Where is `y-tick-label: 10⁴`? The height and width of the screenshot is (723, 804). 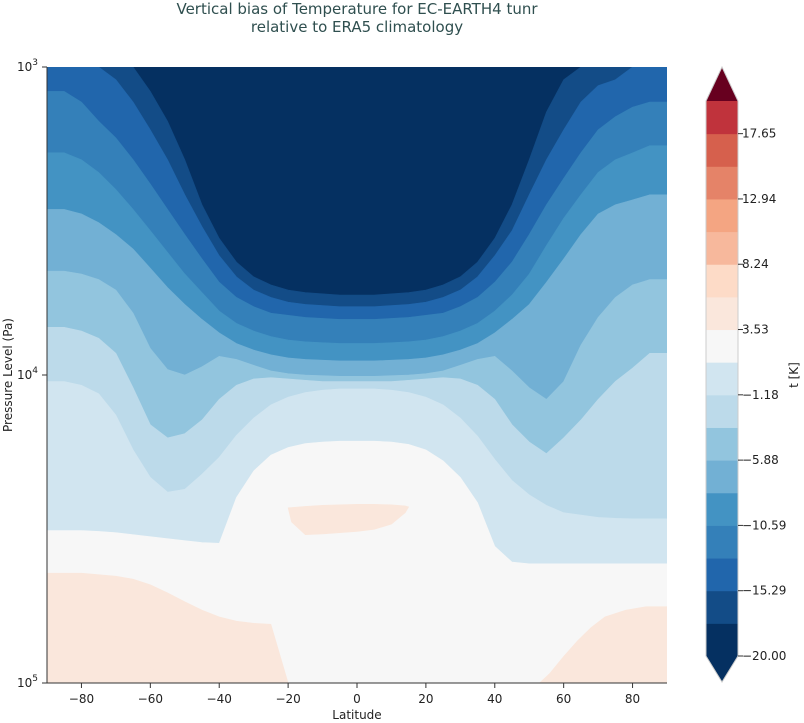
y-tick-label: 10⁴ is located at coordinates (27, 374).